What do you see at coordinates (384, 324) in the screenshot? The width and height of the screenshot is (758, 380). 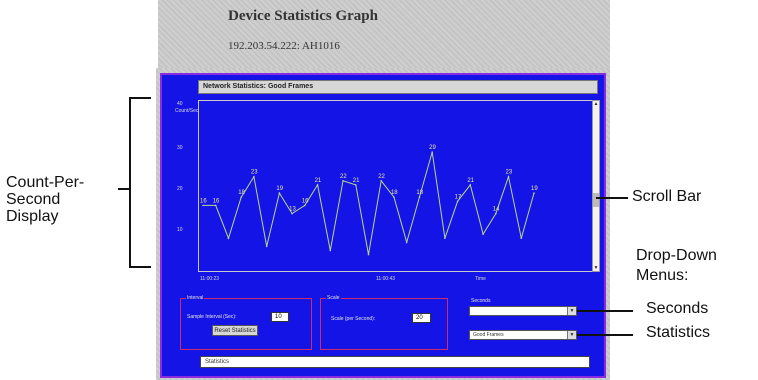 I see `scale-group` at bounding box center [384, 324].